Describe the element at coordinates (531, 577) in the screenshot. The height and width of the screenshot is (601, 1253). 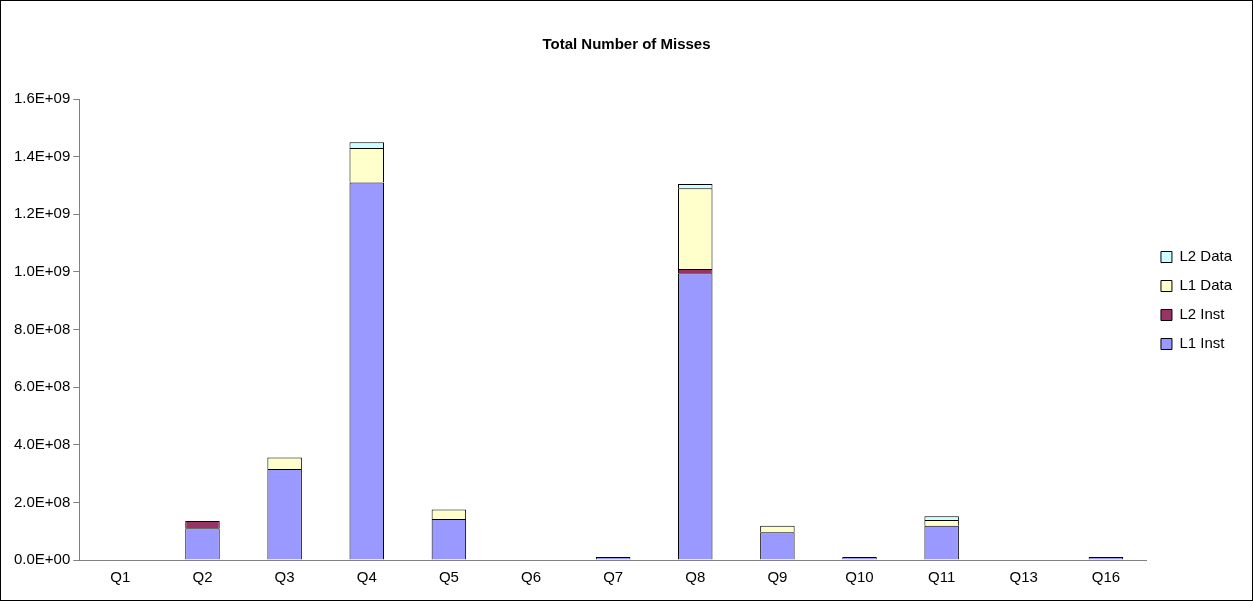
I see `x-tick-label: Q6` at that location.